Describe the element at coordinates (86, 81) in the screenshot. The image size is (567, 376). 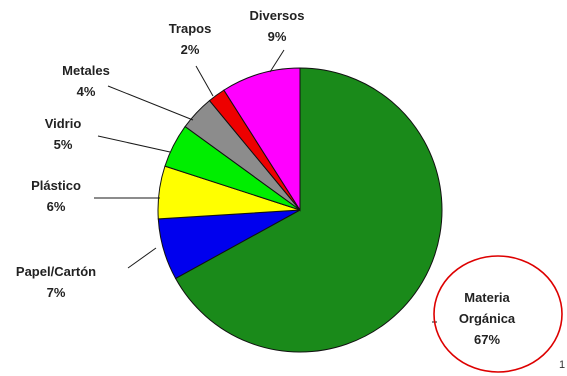
I see `slice-label-5: Metales 4%` at that location.